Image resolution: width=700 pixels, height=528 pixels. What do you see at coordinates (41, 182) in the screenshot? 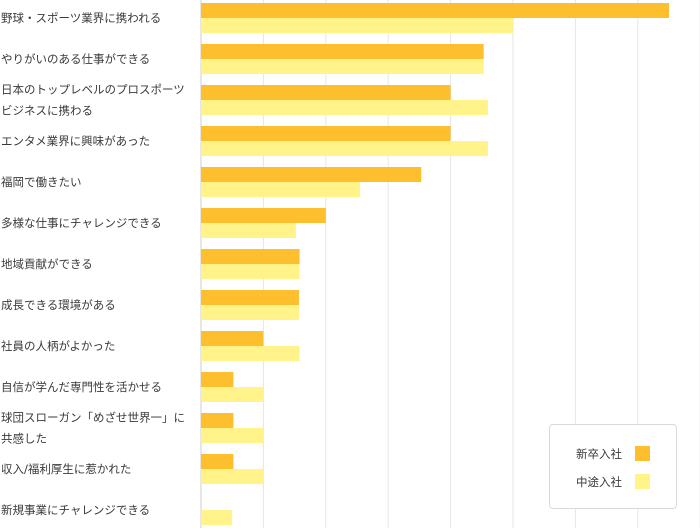
I see `category-label: 福岡で働きたい` at bounding box center [41, 182].